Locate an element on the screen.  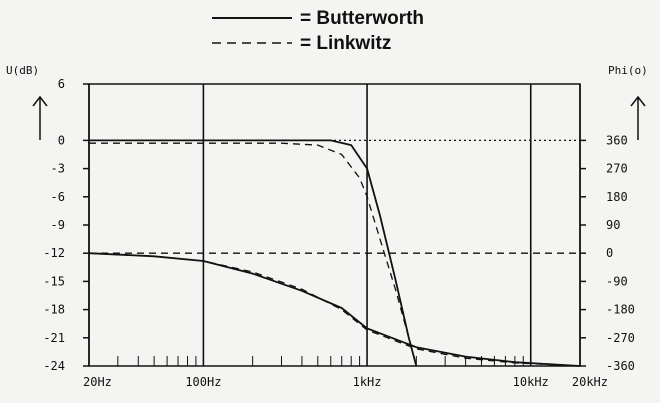
x-tick-label: 1kHz is located at coordinates (367, 382).